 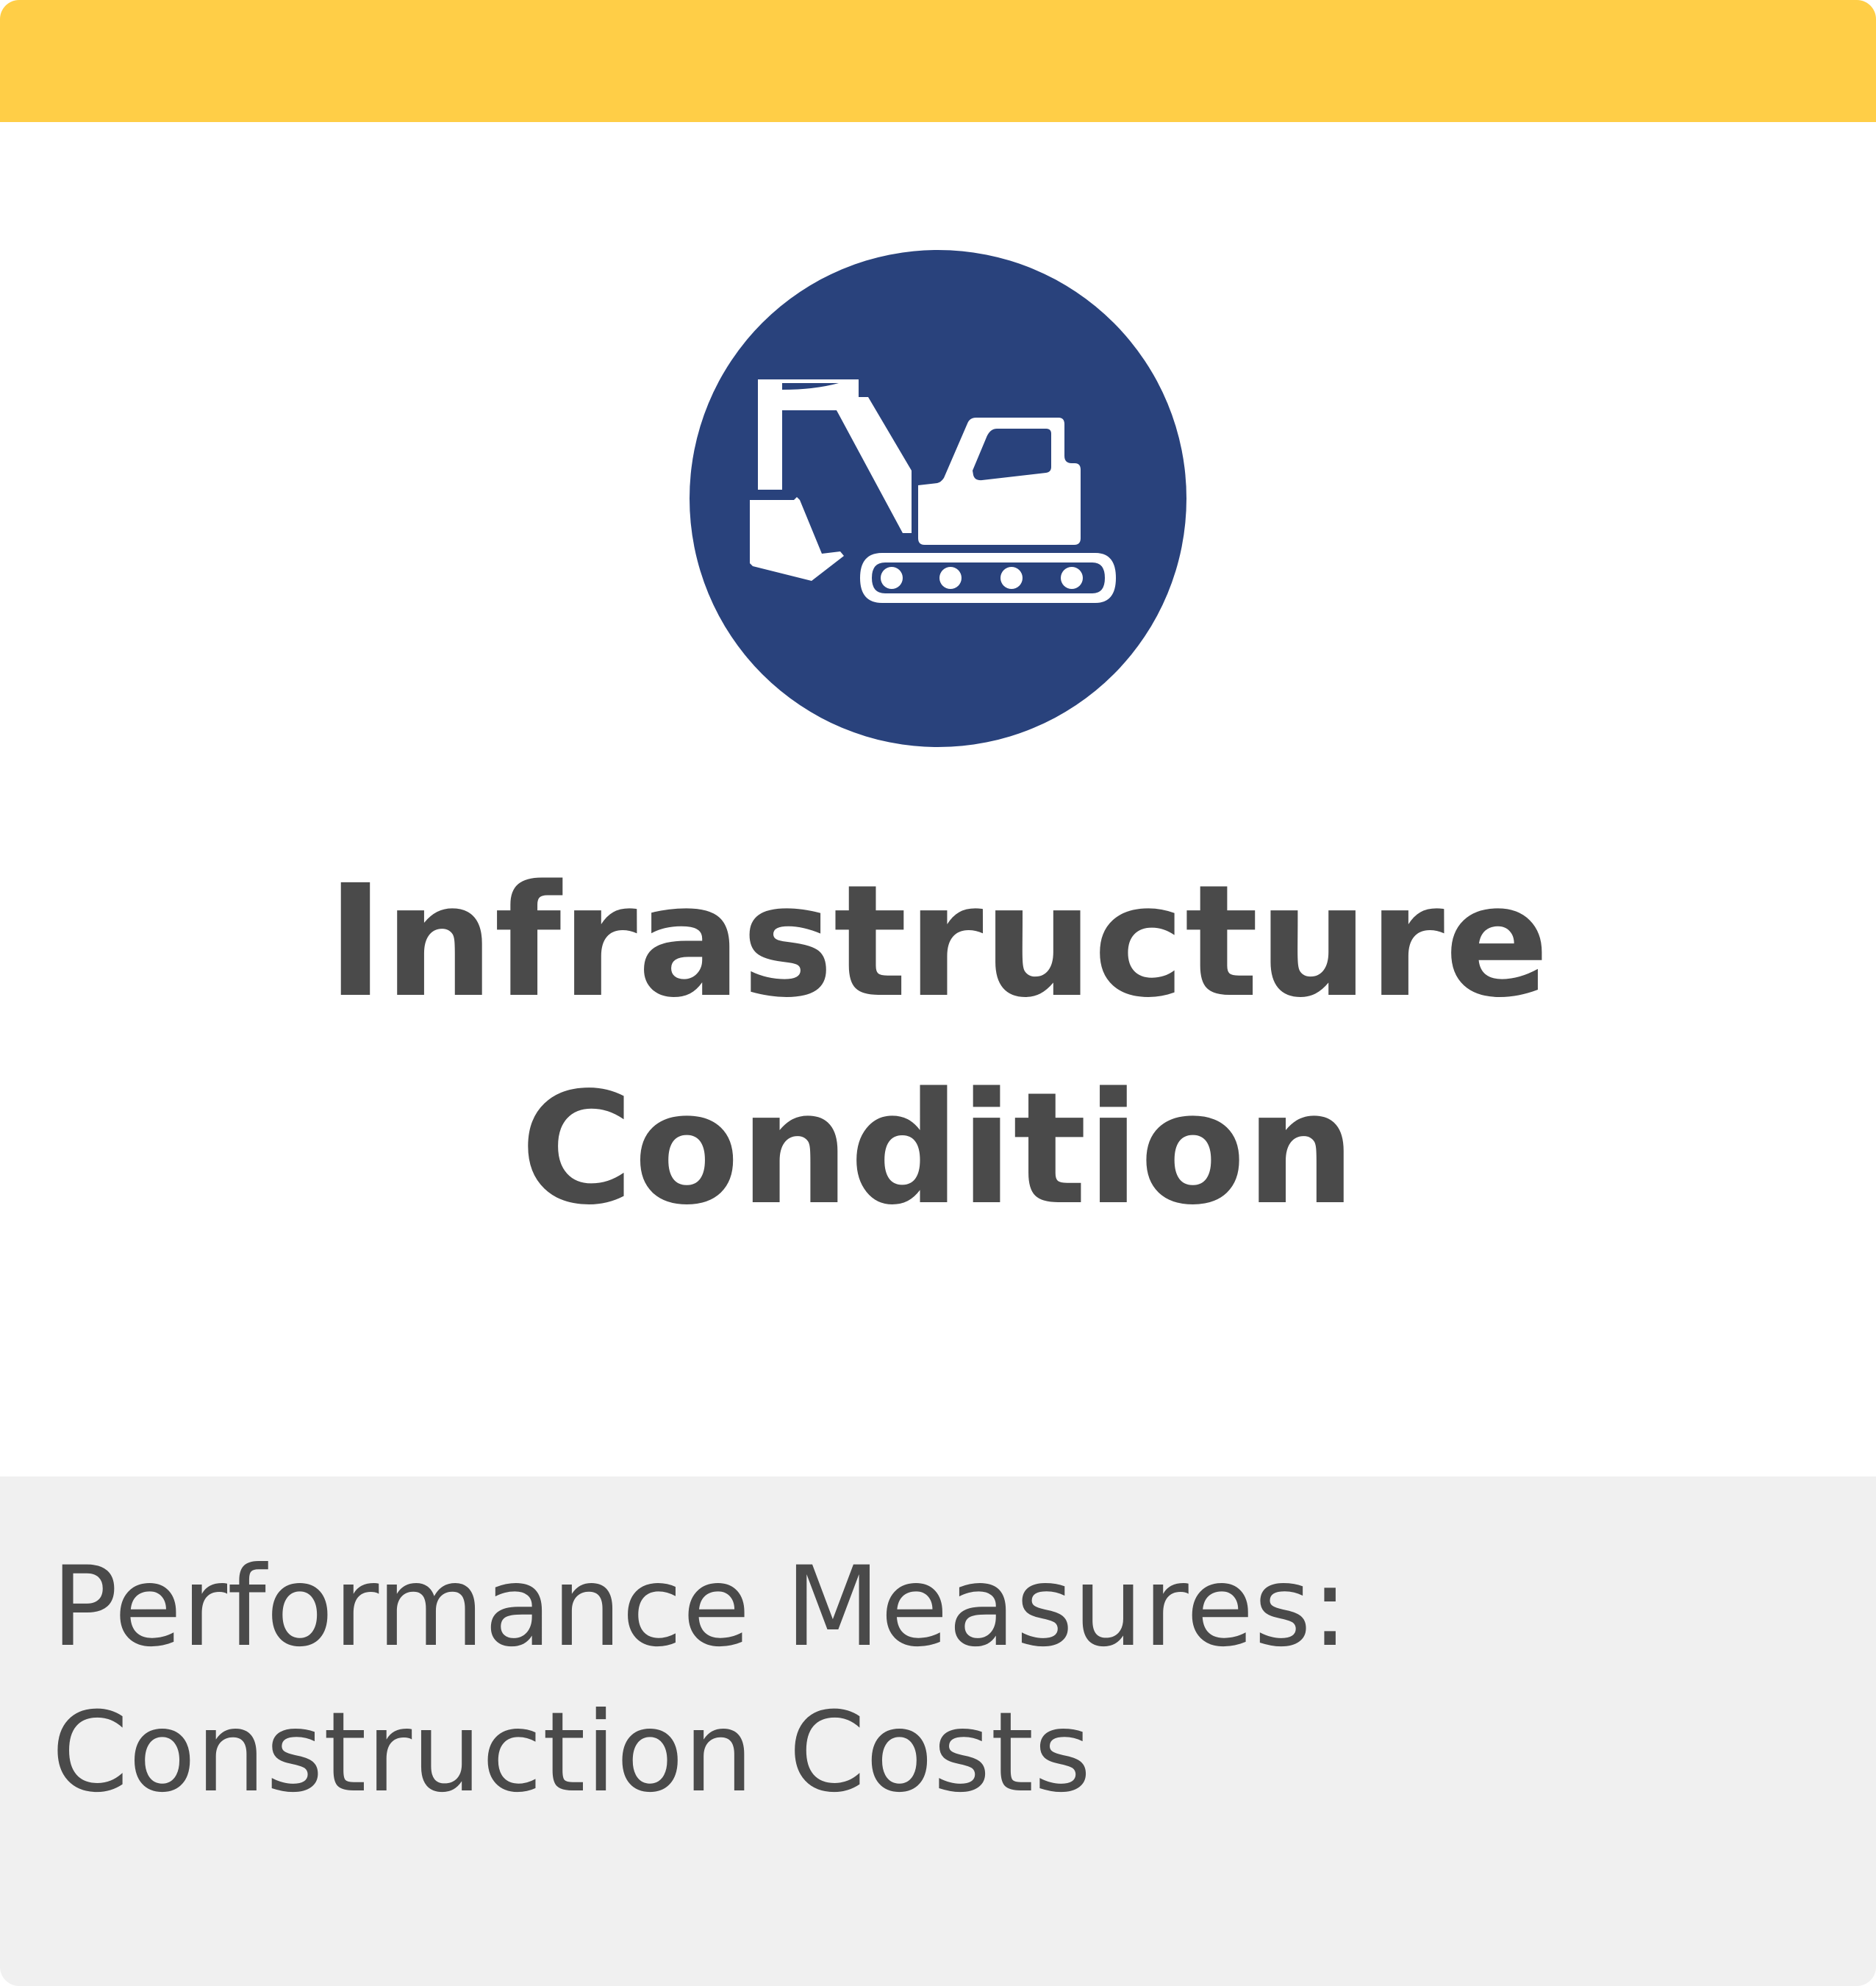 What do you see at coordinates (938, 61) in the screenshot?
I see `card-accent-bar` at bounding box center [938, 61].